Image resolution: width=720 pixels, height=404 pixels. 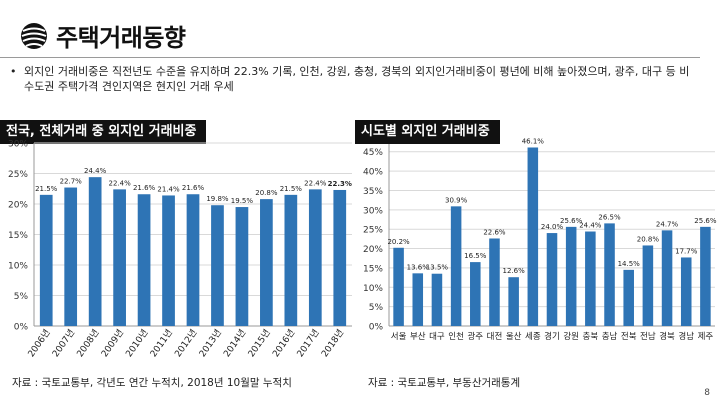 What do you see at coordinates (137, 343) in the screenshot?
I see `x-category-label: 2010년` at bounding box center [137, 343].